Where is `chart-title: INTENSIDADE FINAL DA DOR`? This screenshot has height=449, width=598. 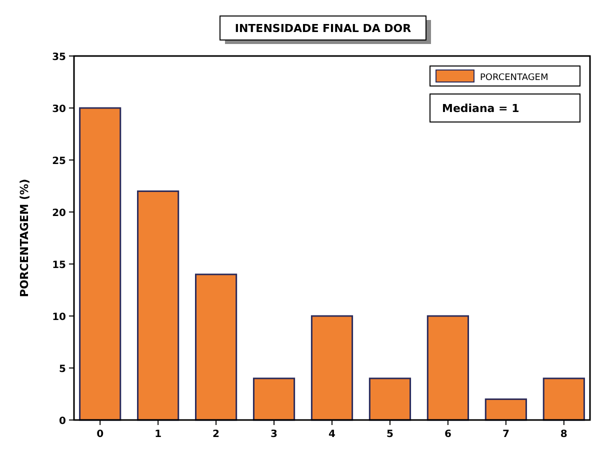
chart-title: INTENSIDADE FINAL DA DOR is located at coordinates (323, 28).